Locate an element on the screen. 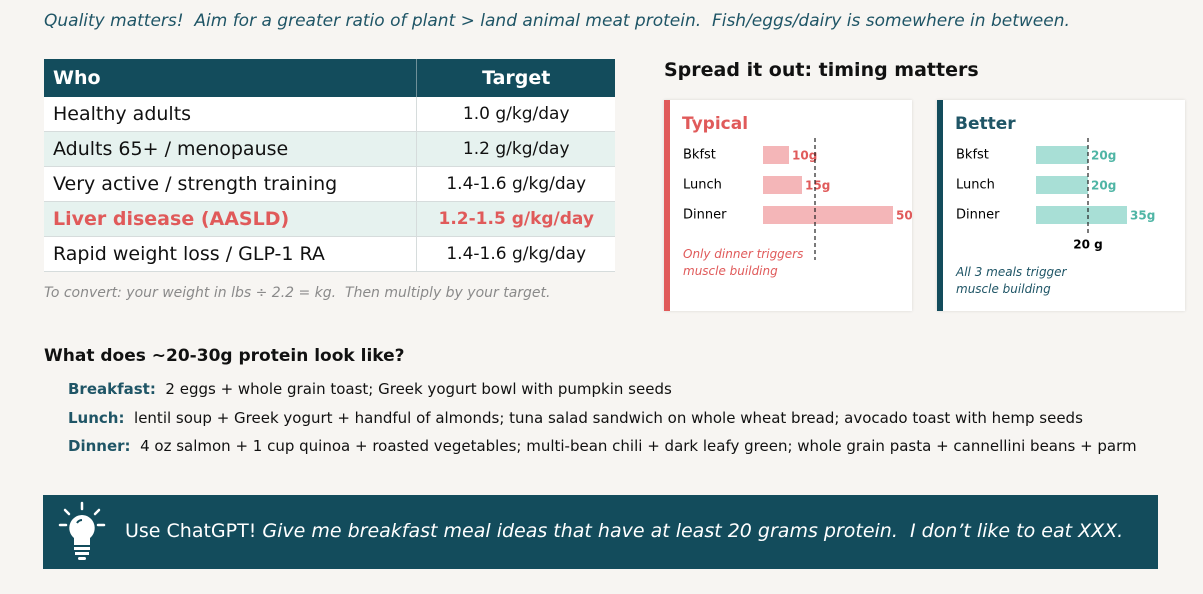  table-cell: Adults 65+ / menopause is located at coordinates (230, 149).